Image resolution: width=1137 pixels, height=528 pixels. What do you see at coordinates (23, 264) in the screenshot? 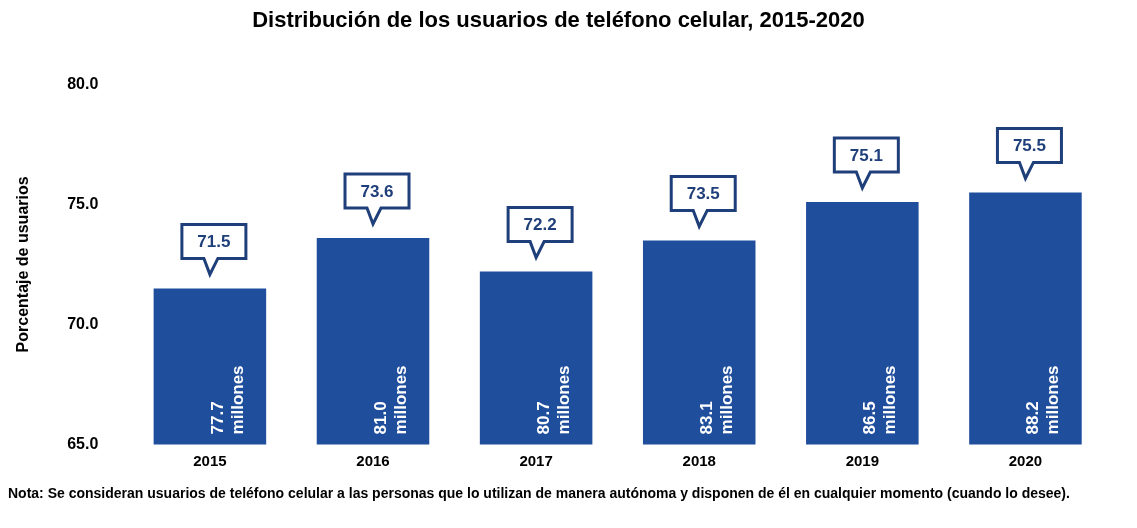
I see `y-axis-title: Porcentaje de usuarios` at bounding box center [23, 264].